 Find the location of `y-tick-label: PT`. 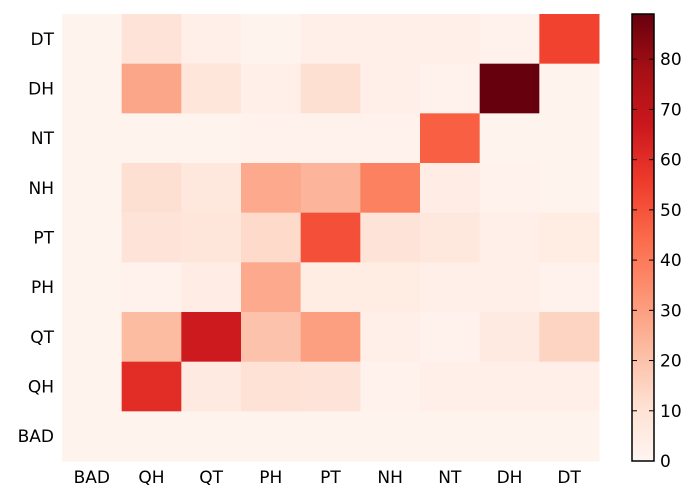

y-tick-label: PT is located at coordinates (43, 239).